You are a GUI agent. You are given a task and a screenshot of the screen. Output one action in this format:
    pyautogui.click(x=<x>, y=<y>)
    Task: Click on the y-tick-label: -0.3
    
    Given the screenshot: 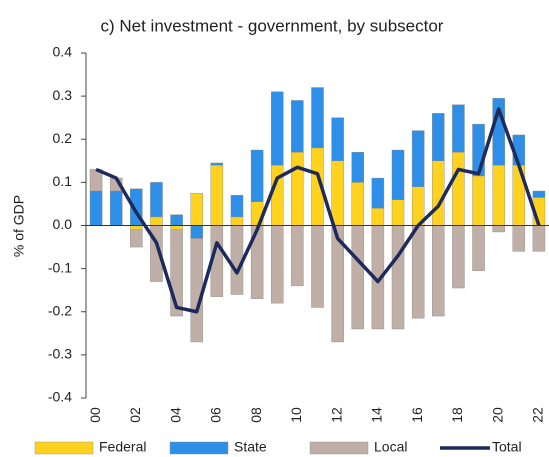 What is the action you would take?
    pyautogui.click(x=60, y=354)
    